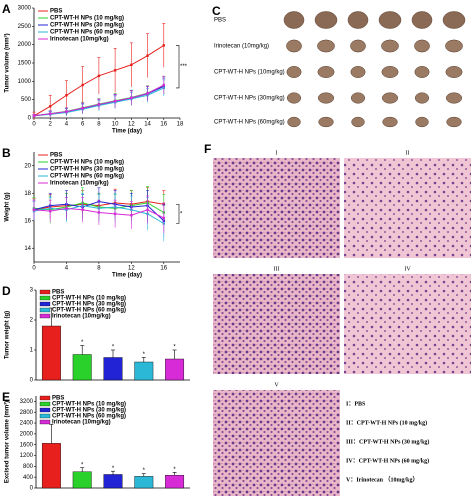 The height and width of the screenshot is (500, 474). Describe the element at coordinates (277, 269) in the screenshot. I see `image-label: III` at that location.